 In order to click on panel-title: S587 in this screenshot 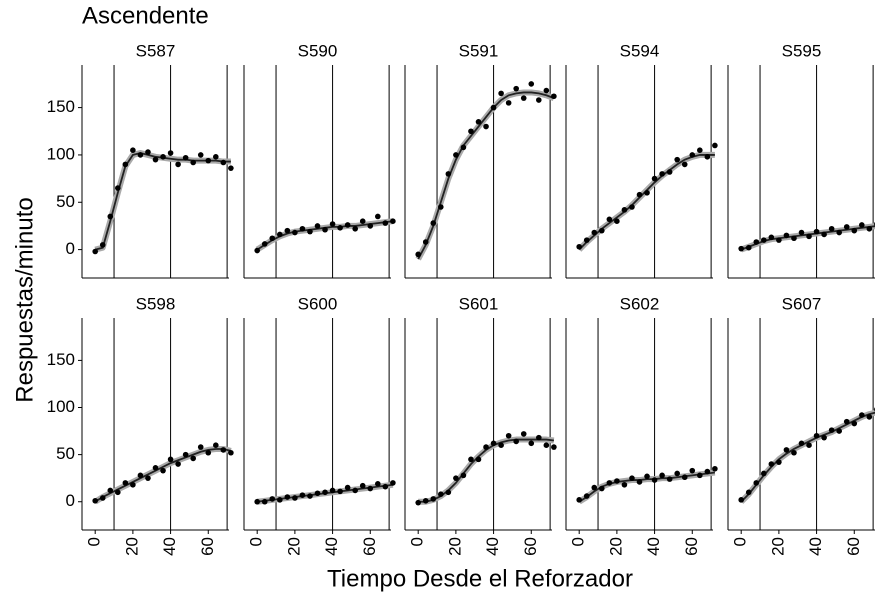, I will do `click(156, 50)`.